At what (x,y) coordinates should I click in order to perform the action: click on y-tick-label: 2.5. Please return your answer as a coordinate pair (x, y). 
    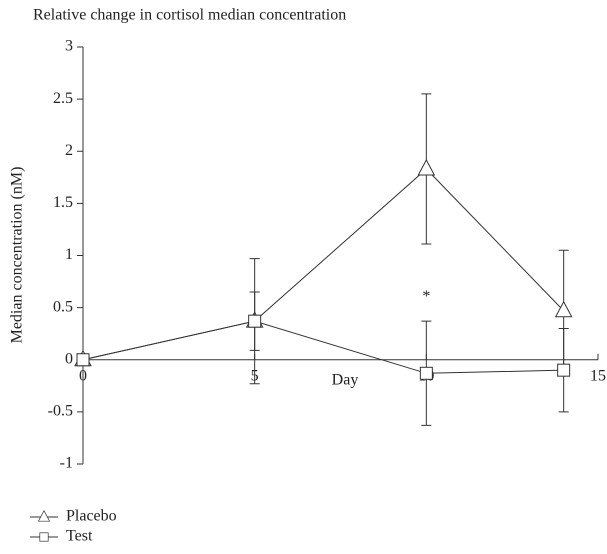
    Looking at the image, I should click on (63, 98).